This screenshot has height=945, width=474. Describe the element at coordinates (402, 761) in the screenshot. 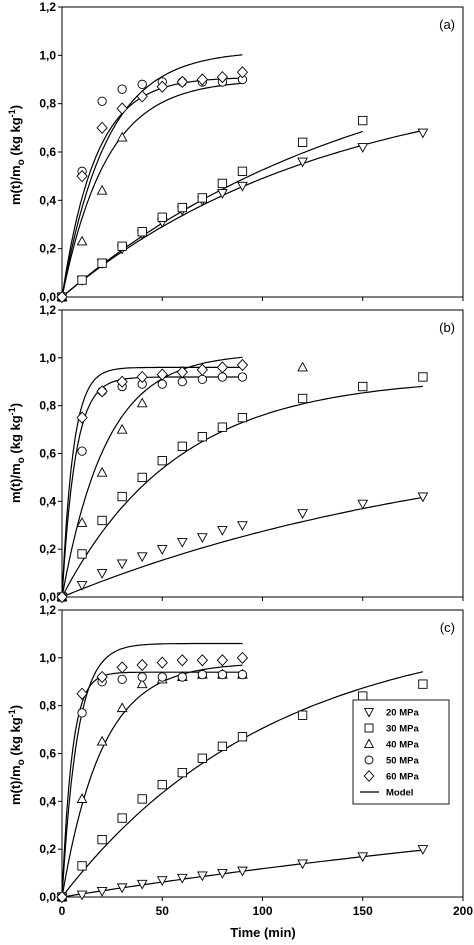

I see `legend-label: 50 MPa` at that location.